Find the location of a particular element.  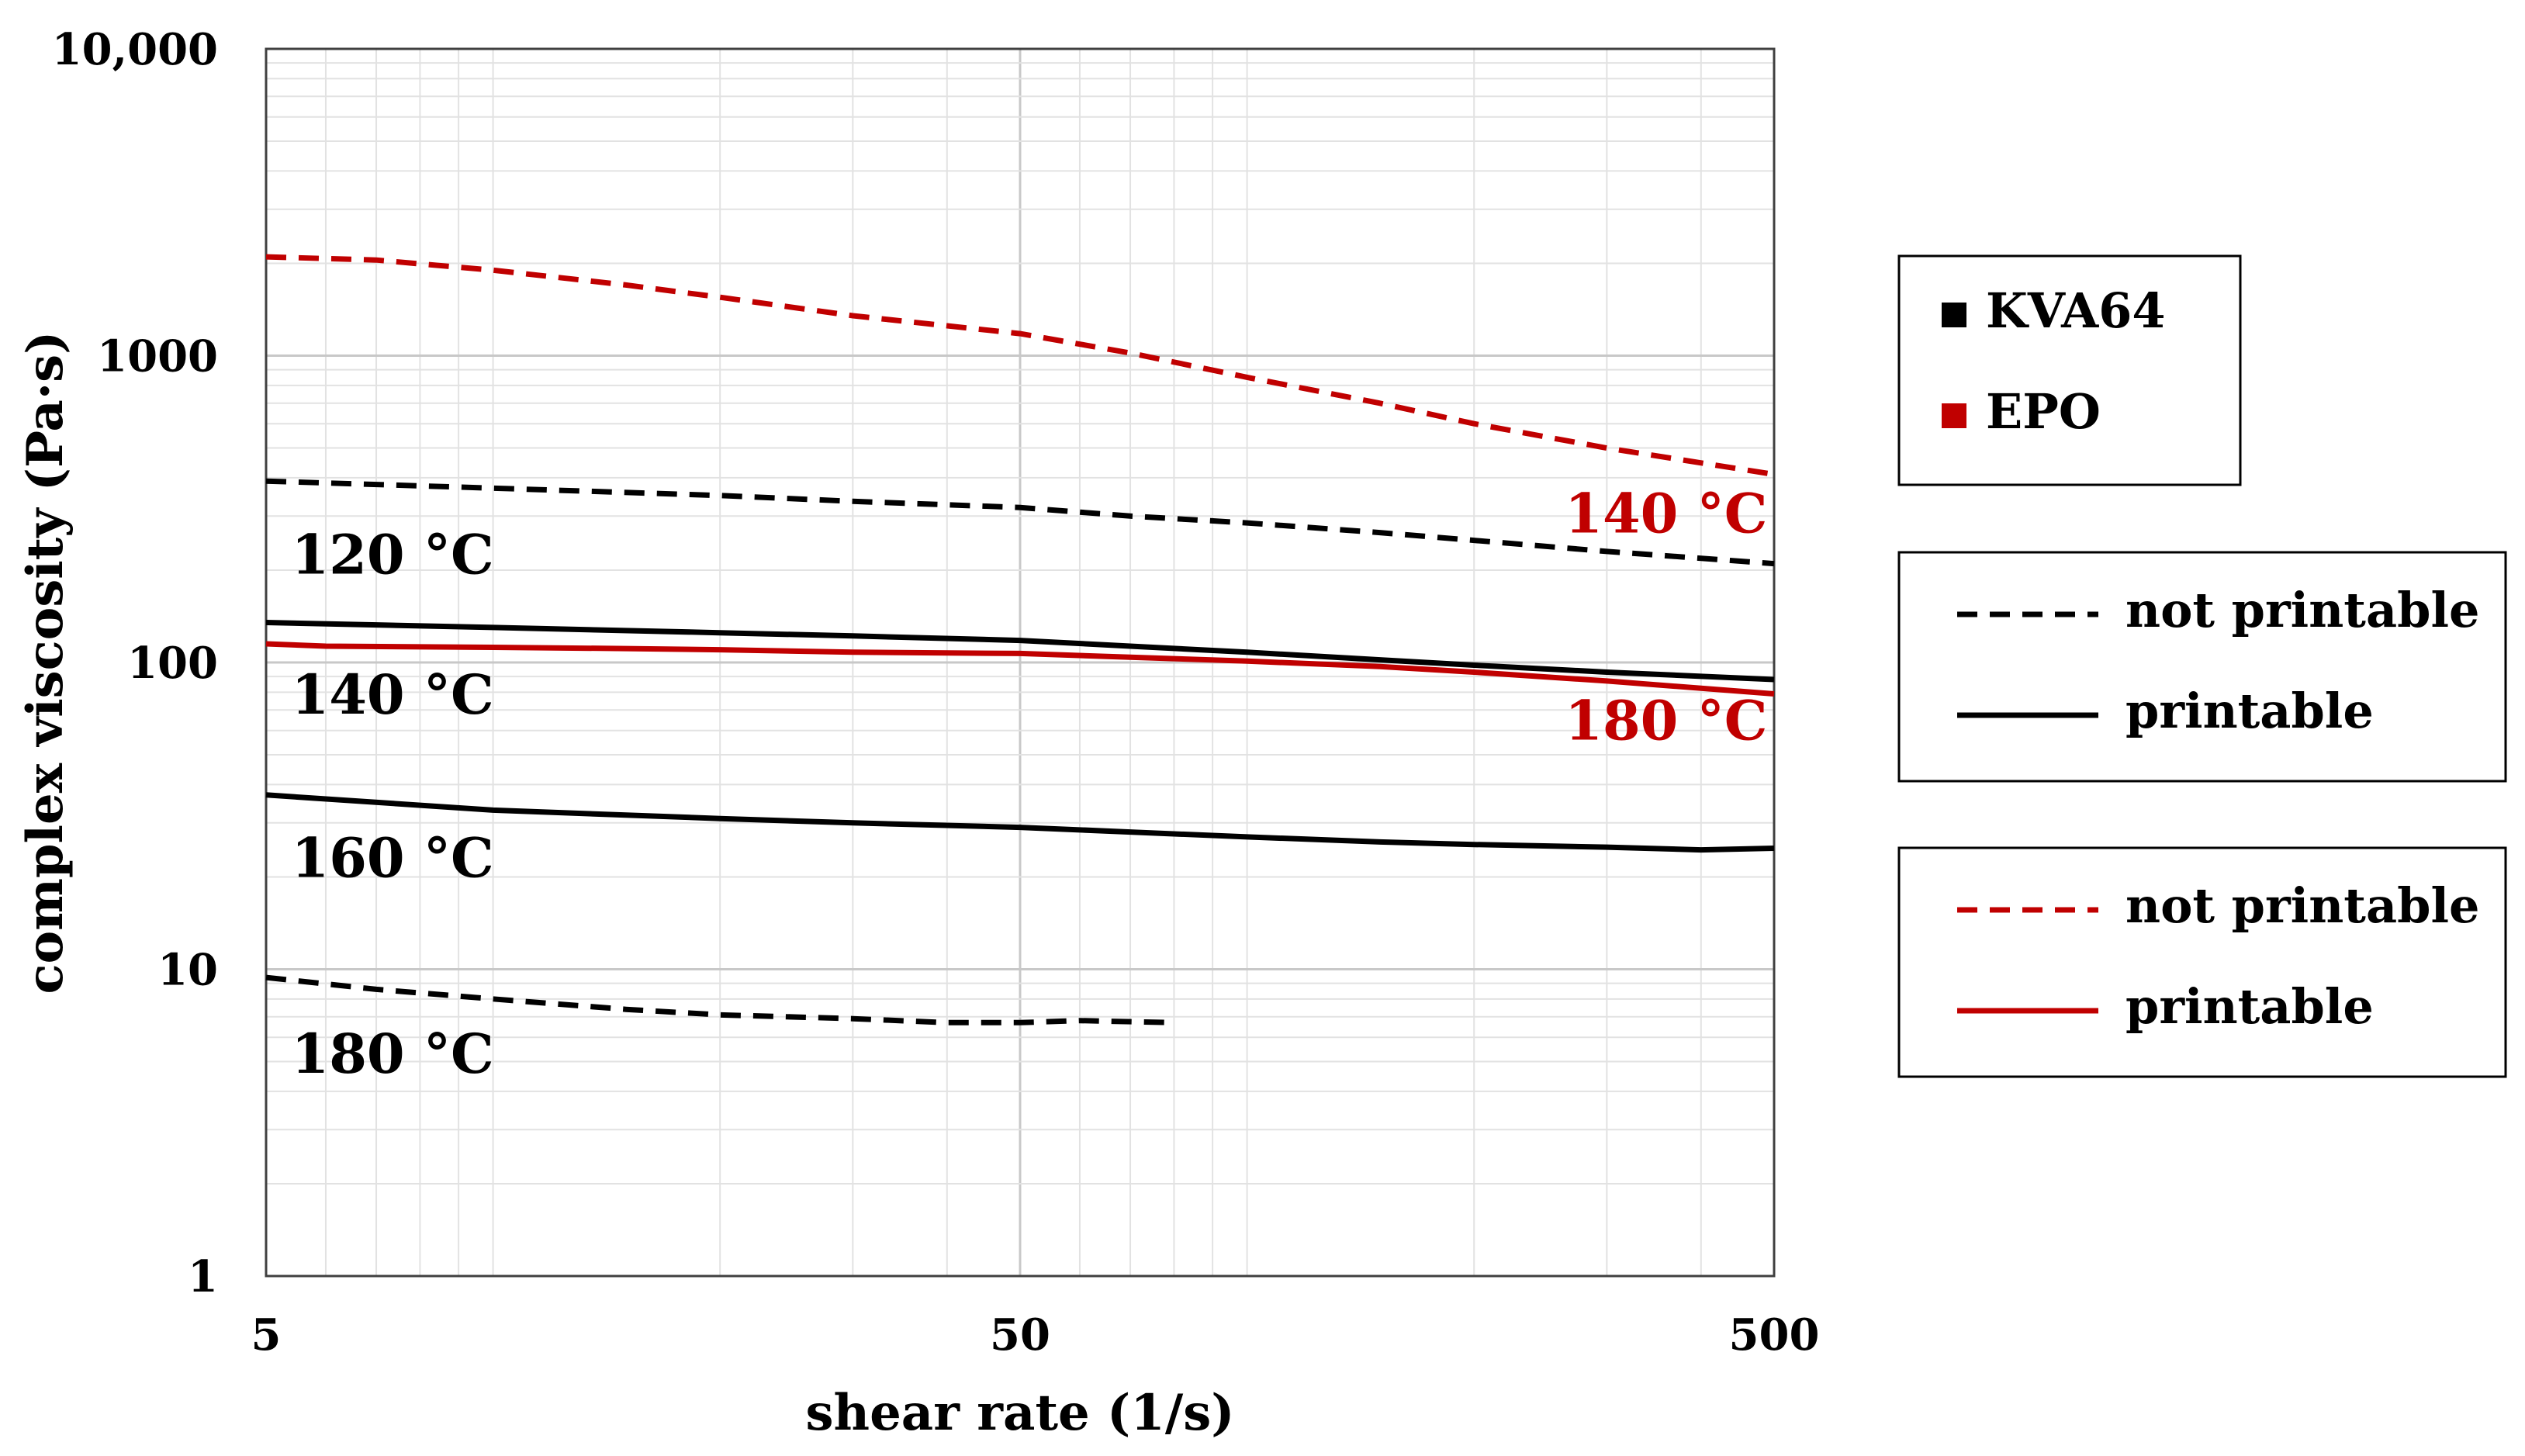

series-kva64-160c-solid is located at coordinates (1020, 822).